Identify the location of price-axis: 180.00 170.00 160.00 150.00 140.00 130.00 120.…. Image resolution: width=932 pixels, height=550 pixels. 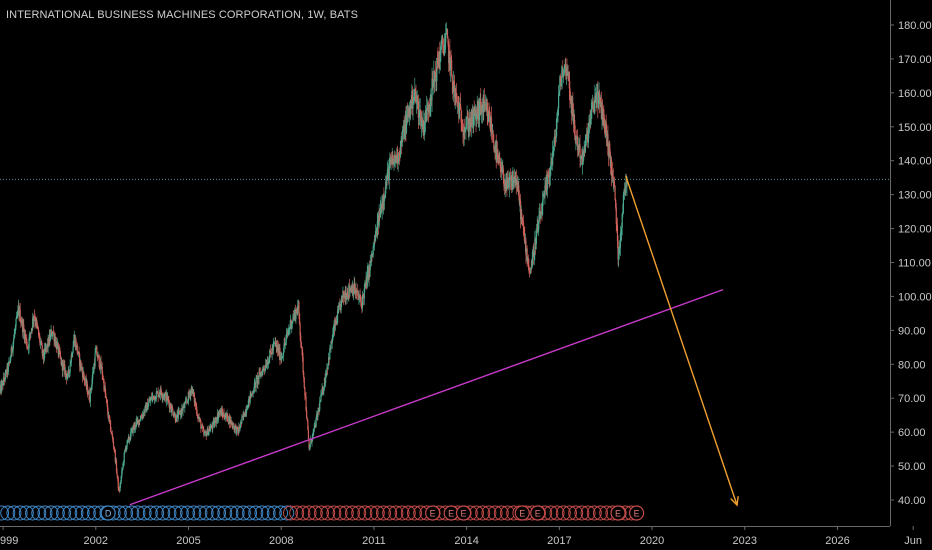
(911, 263).